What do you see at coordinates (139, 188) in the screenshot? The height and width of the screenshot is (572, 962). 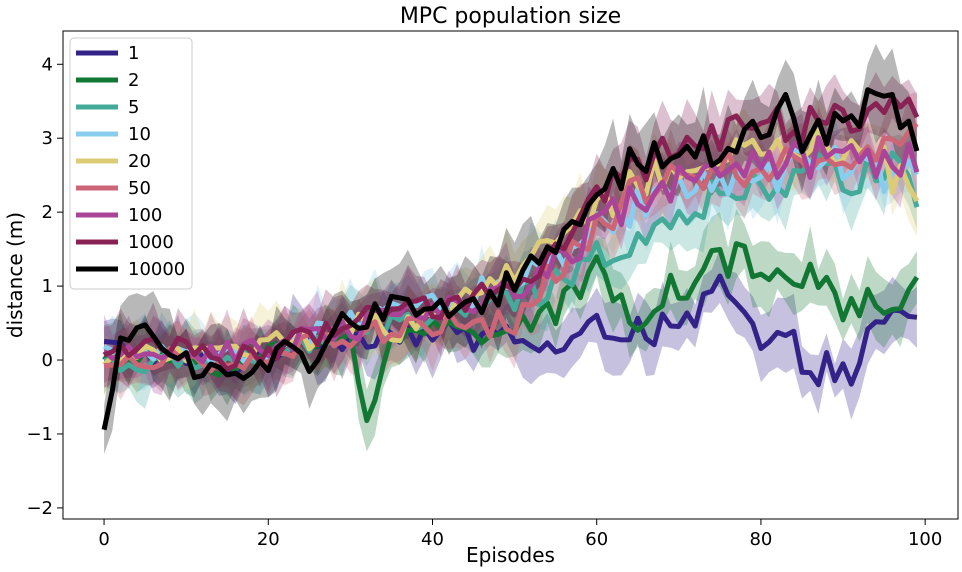 I see `legend-label-50: 50` at bounding box center [139, 188].